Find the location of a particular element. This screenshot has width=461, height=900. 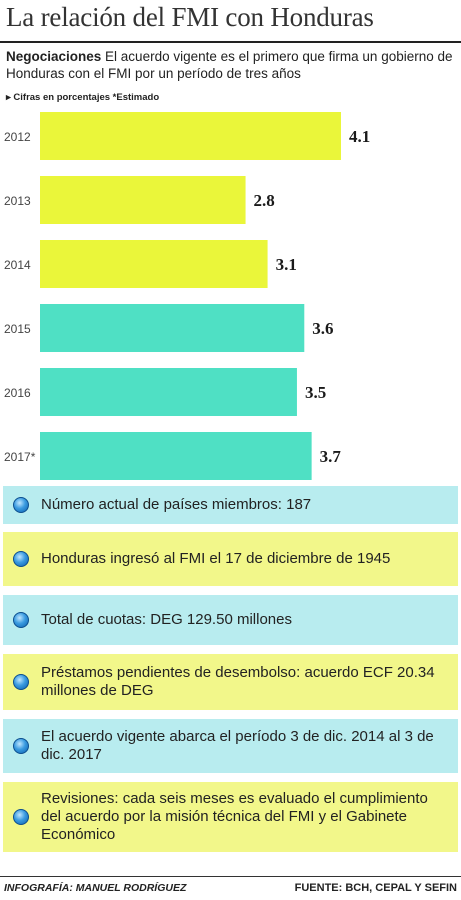

category-label: 2017* is located at coordinates (20, 457).